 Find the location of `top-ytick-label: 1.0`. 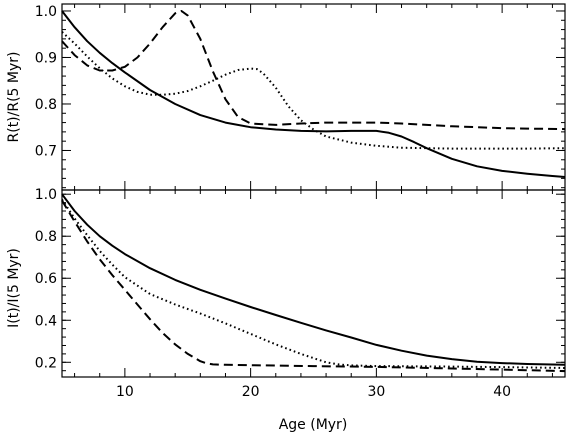

top-ytick-label: 1.0 is located at coordinates (46, 12).